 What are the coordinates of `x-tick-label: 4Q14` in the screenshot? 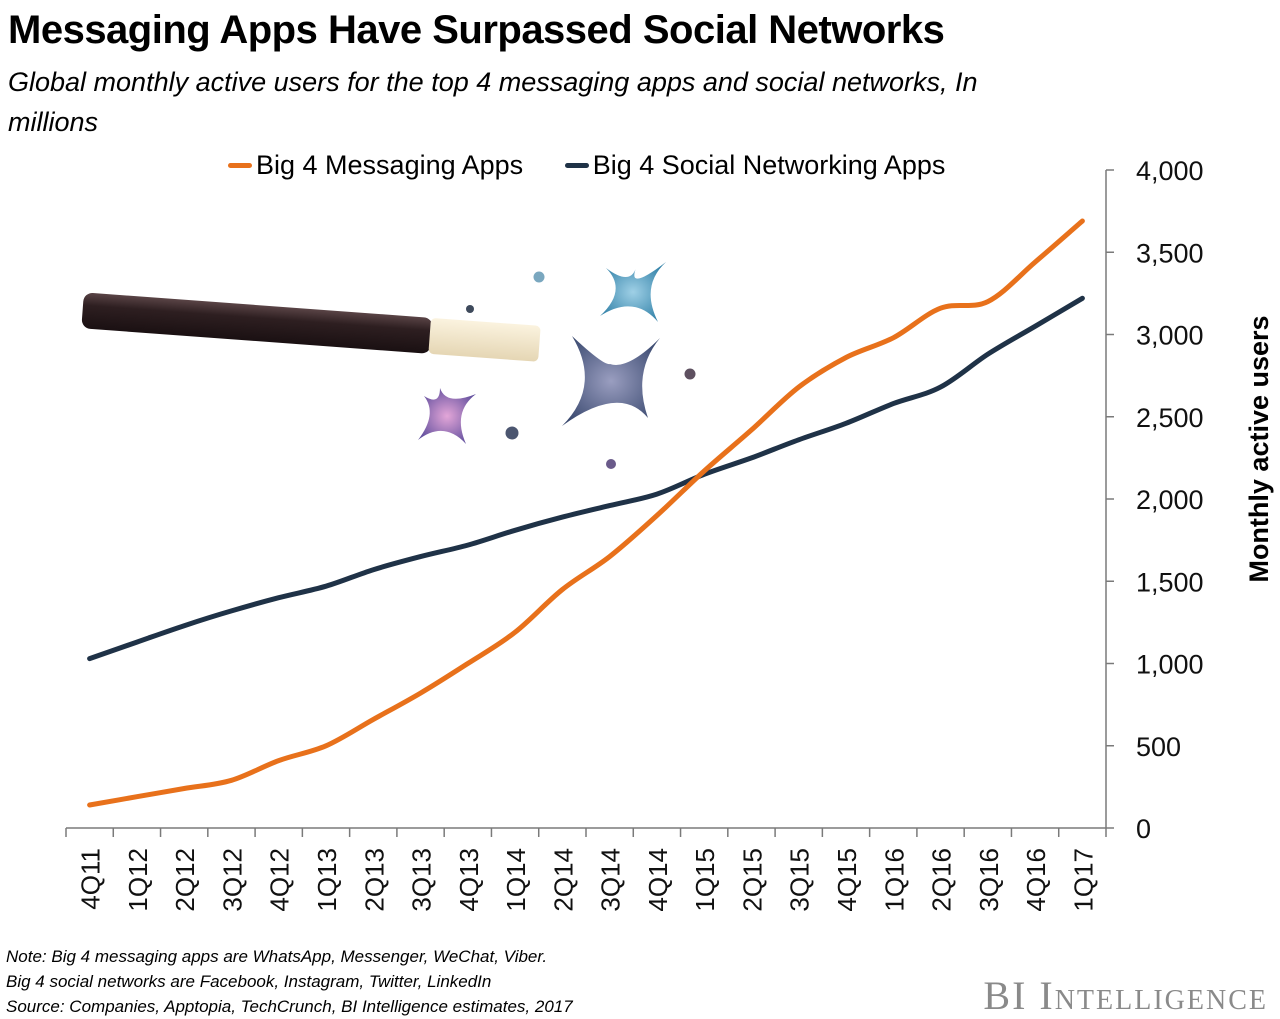 It's located at (658, 880).